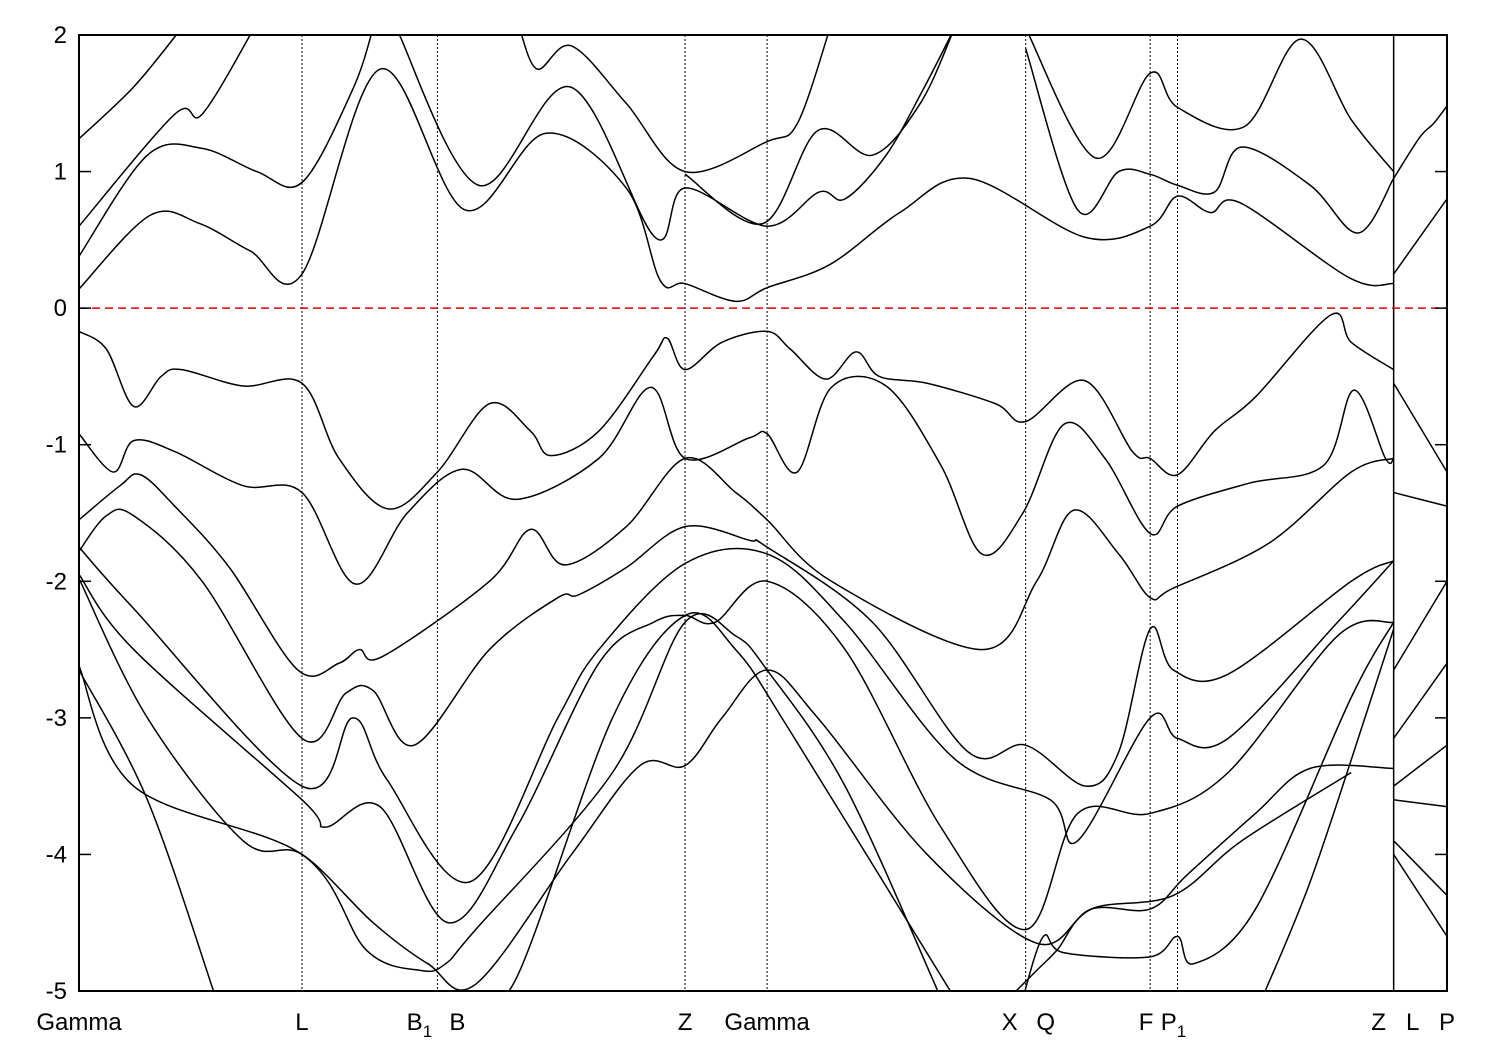 The image size is (1500, 1050). Describe the element at coordinates (1183, 881) in the screenshot. I see `band-v11` at that location.